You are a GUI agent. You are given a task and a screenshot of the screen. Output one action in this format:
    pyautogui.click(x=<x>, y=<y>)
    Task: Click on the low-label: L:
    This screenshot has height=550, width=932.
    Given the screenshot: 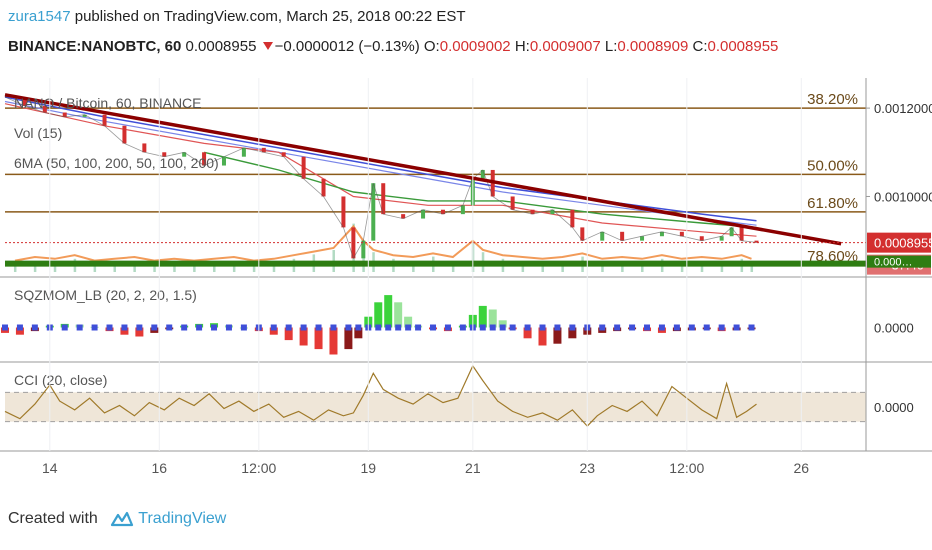 What is the action you would take?
    pyautogui.click(x=611, y=46)
    